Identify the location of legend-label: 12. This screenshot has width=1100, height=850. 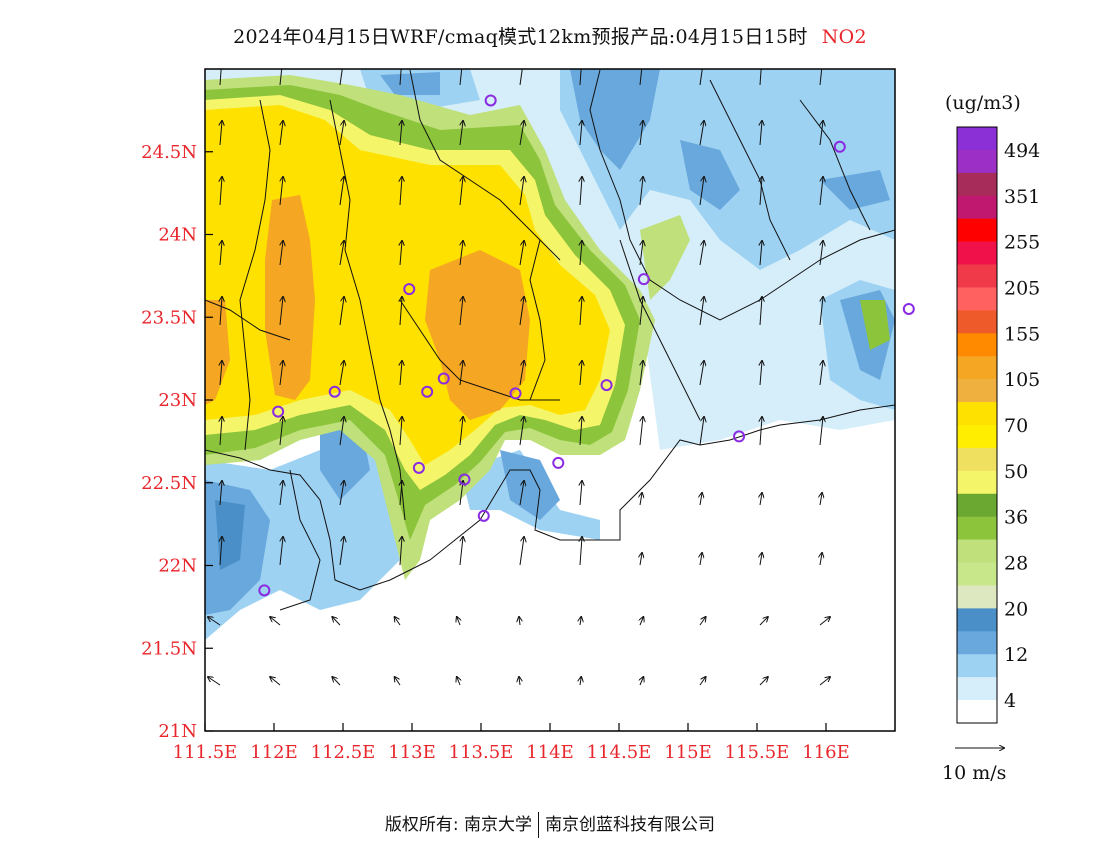
(1016, 655).